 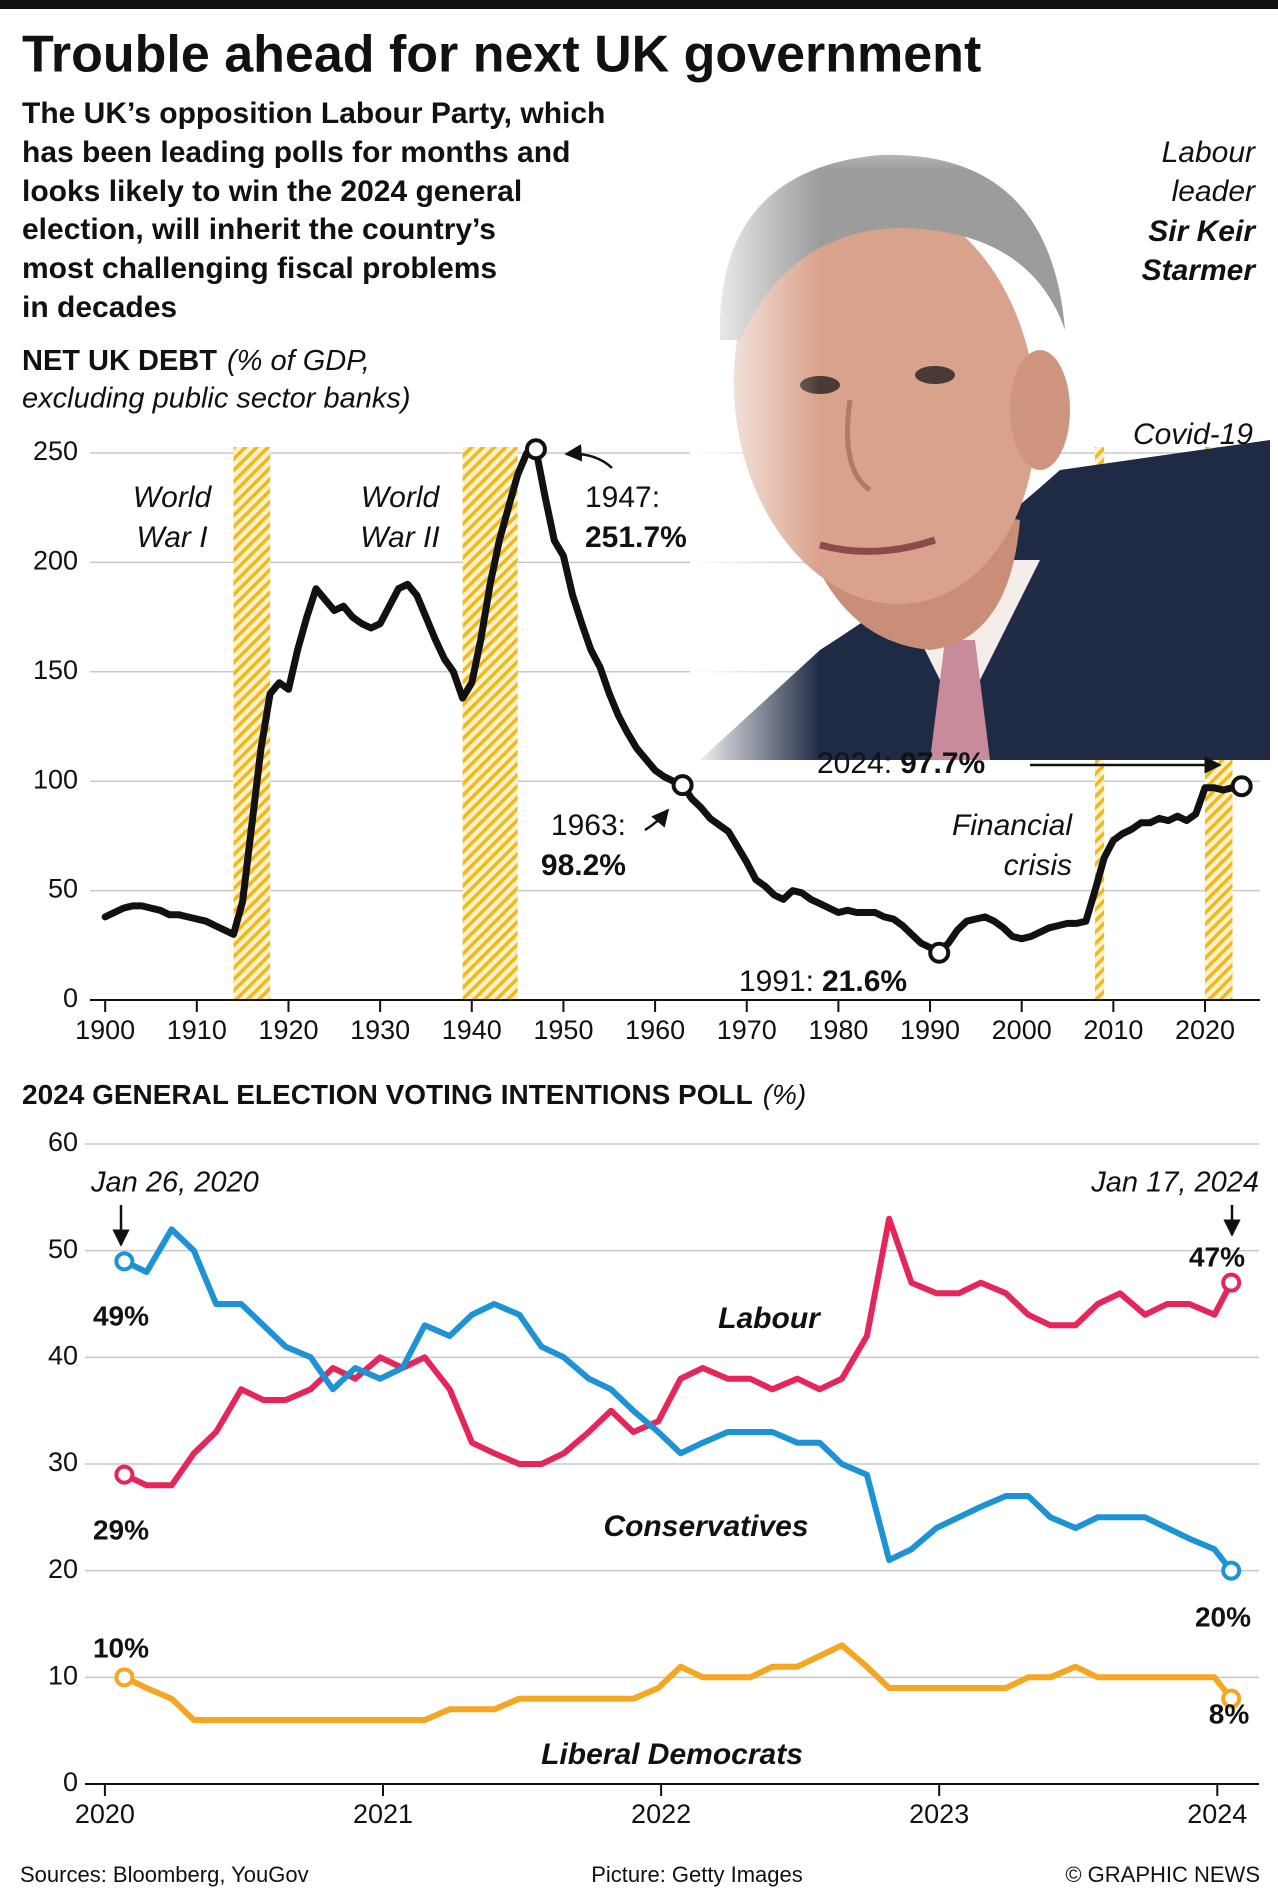 What do you see at coordinates (1012, 825) in the screenshot?
I see `band-label: Financial` at bounding box center [1012, 825].